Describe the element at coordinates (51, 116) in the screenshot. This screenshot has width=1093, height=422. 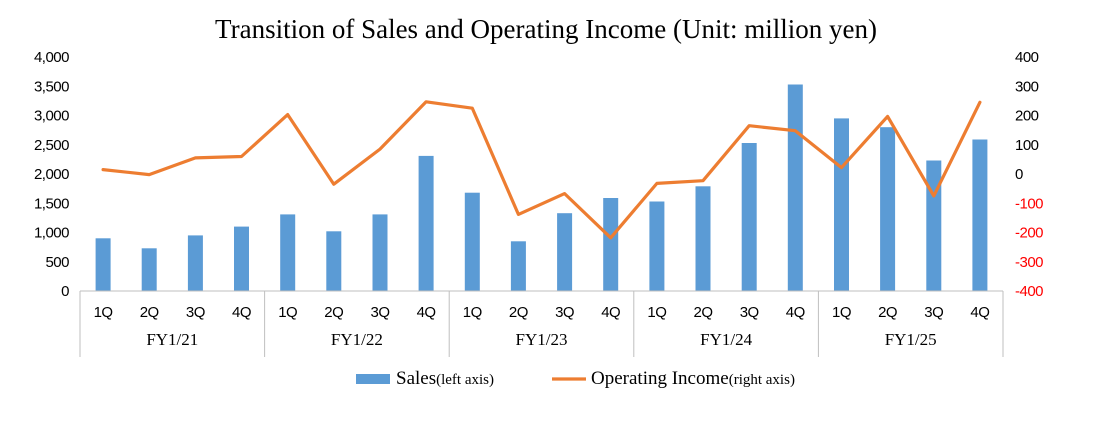
I see `y-left-tick-label: 3,000` at that location.